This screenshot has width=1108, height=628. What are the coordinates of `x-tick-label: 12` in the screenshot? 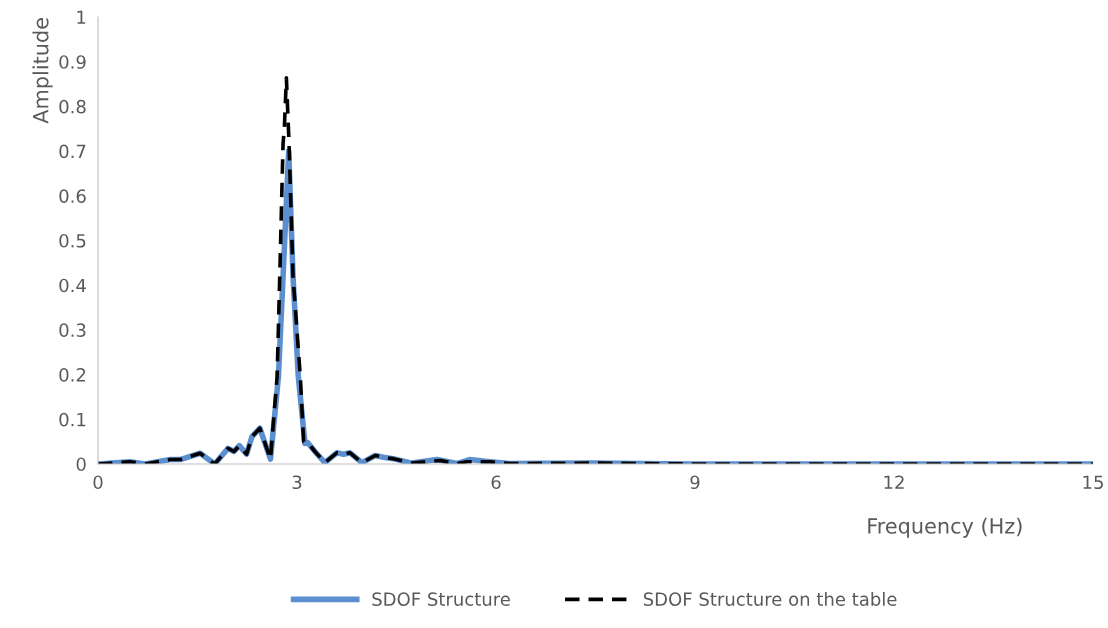 It's located at (894, 482).